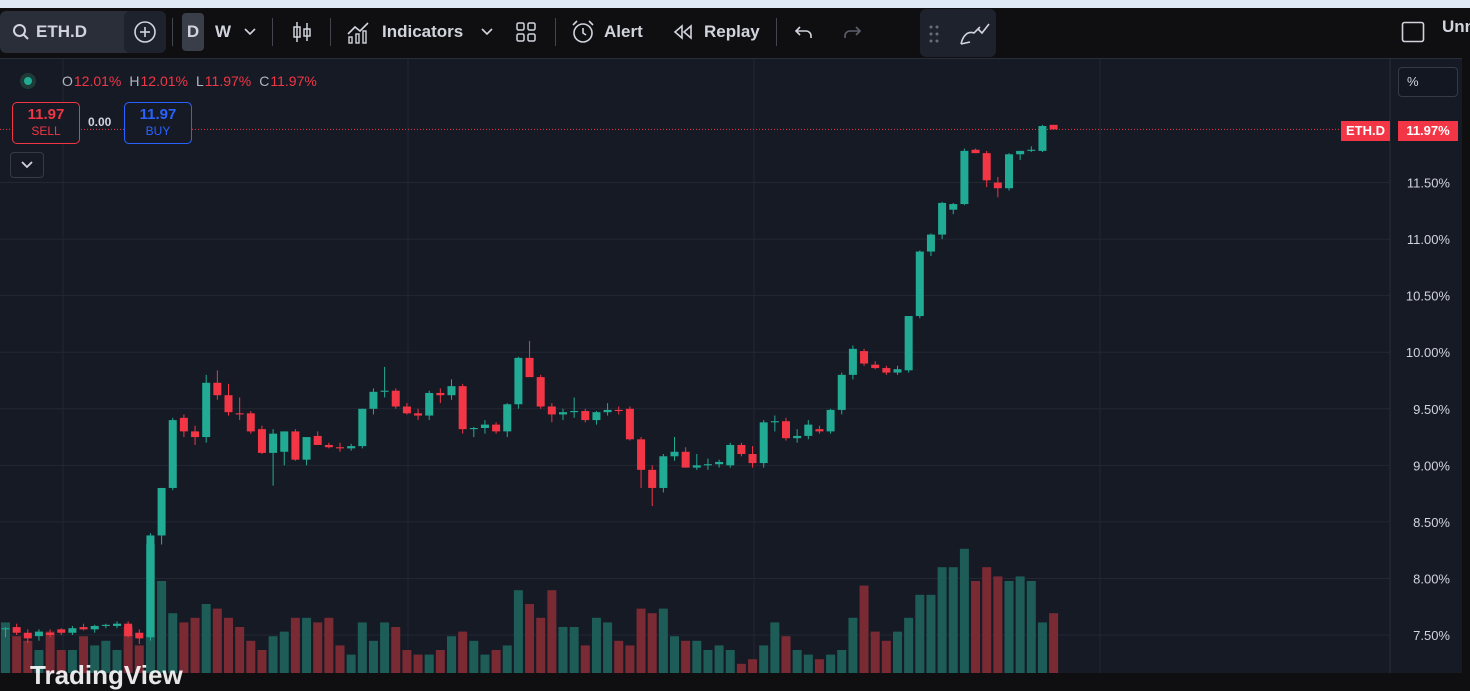 This screenshot has height=691, width=1470. I want to click on brush-icon, so click(974, 34).